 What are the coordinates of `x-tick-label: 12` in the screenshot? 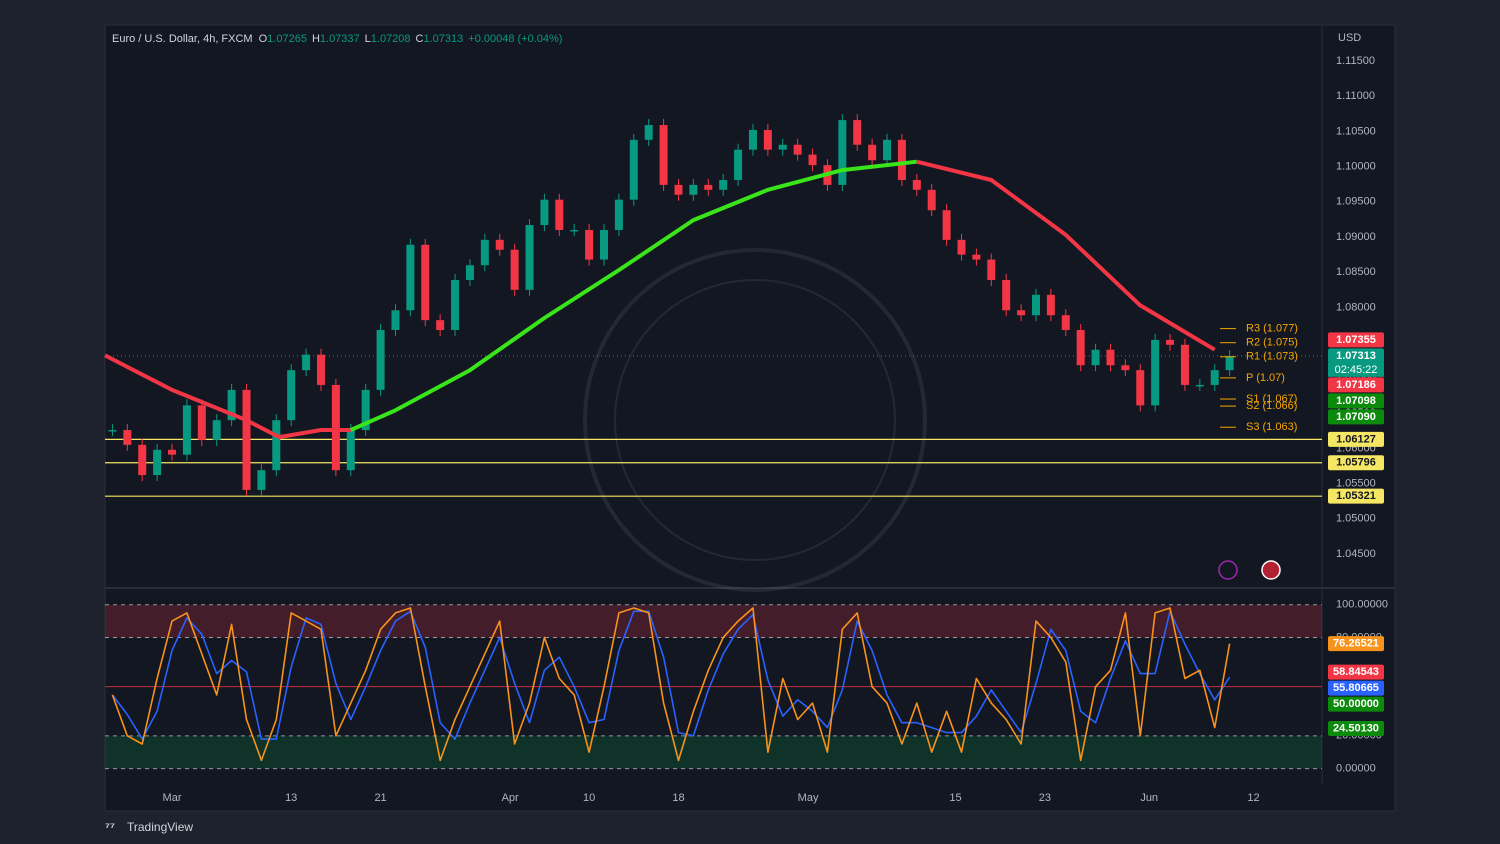 It's located at (1253, 798).